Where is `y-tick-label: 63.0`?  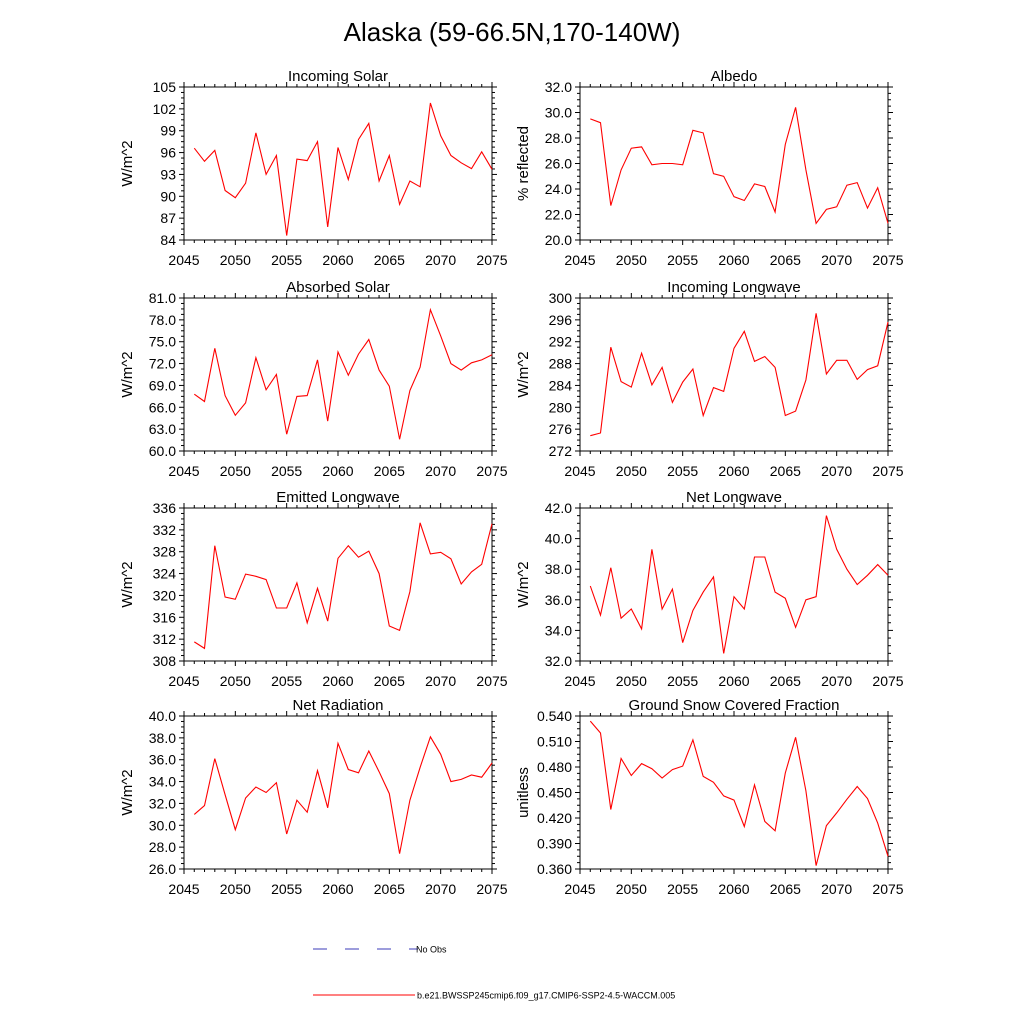
y-tick-label: 63.0 is located at coordinates (162, 429).